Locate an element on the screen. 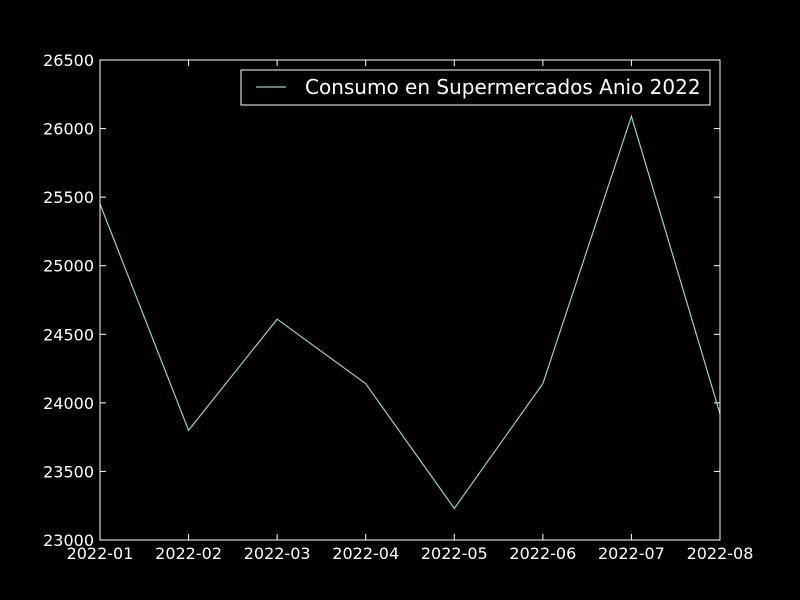  x-tick-label: 2022-03 is located at coordinates (277, 553).